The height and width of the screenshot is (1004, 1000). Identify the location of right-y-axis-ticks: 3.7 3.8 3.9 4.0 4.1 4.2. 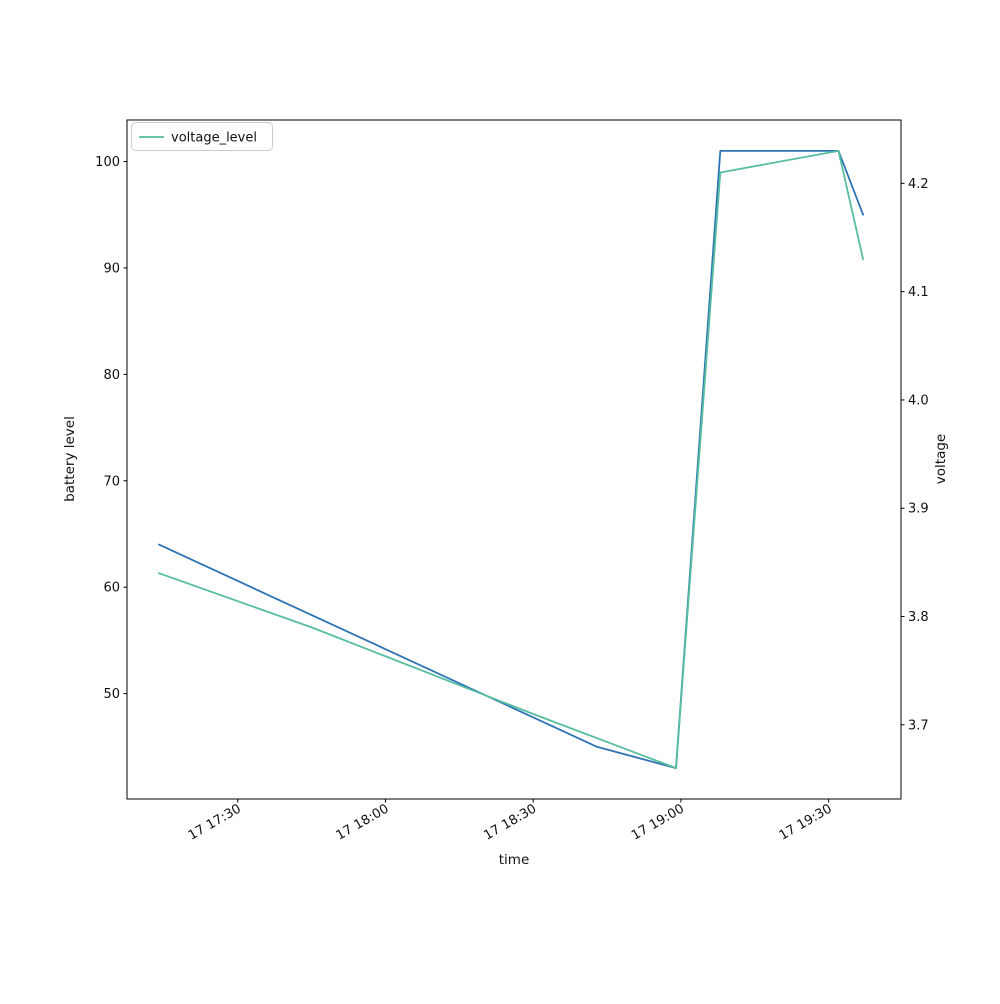
(915, 455).